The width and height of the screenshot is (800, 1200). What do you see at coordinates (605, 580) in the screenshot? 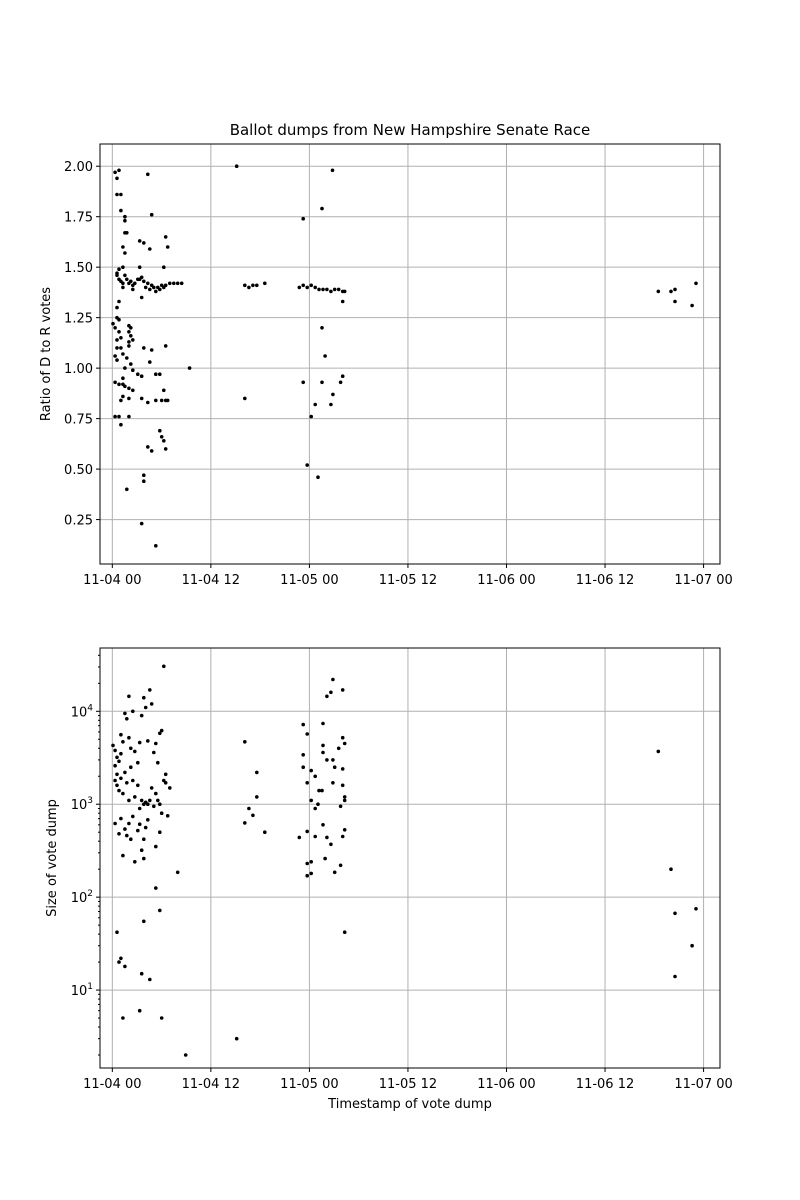
I see `x-tick-label: 11-06 12` at bounding box center [605, 580].